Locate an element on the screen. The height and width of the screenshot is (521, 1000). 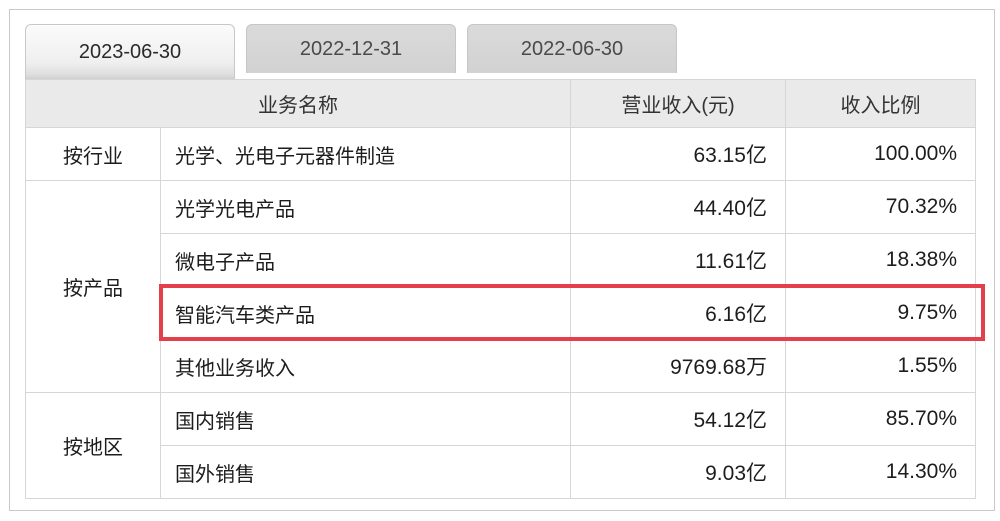
revenue-cell: 54.12亿 is located at coordinates (678, 419).